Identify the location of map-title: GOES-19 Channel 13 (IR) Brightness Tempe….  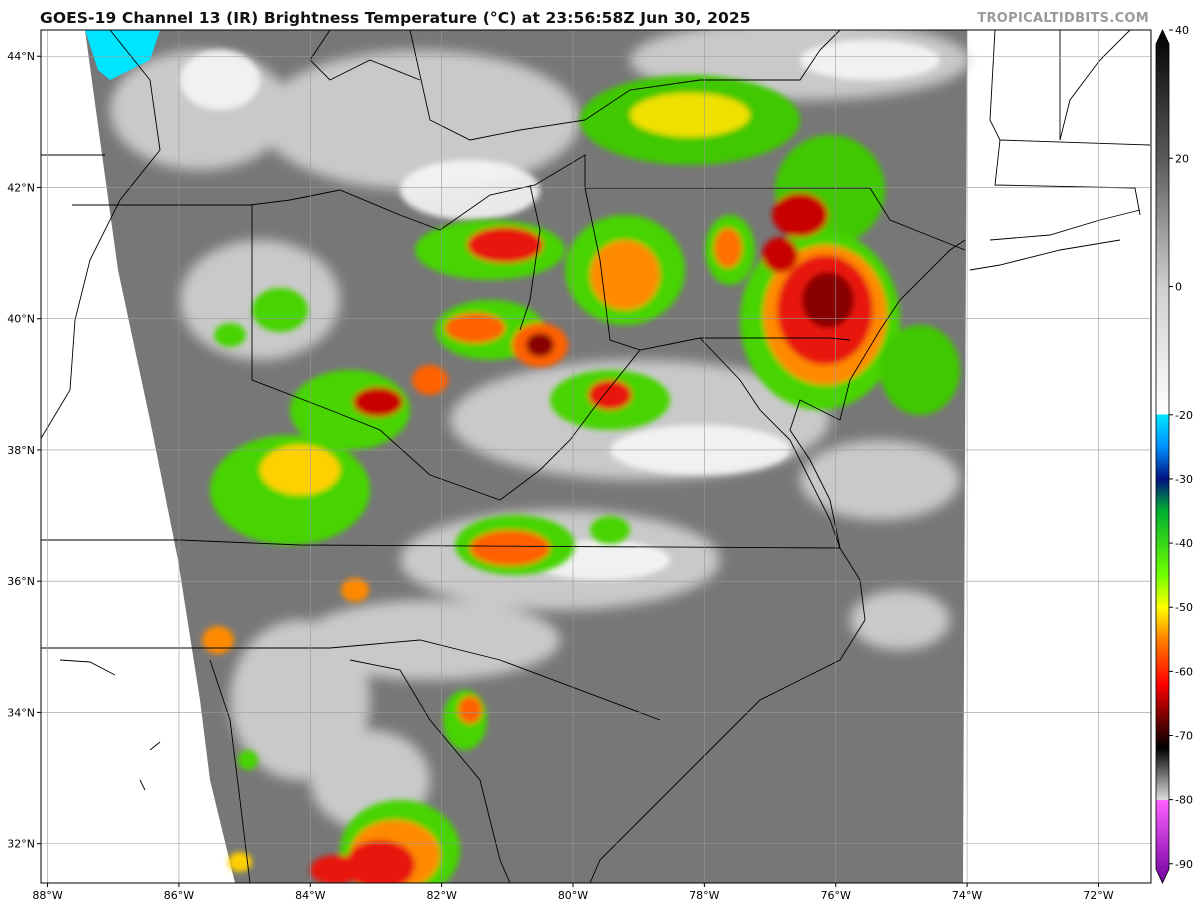
(395, 18).